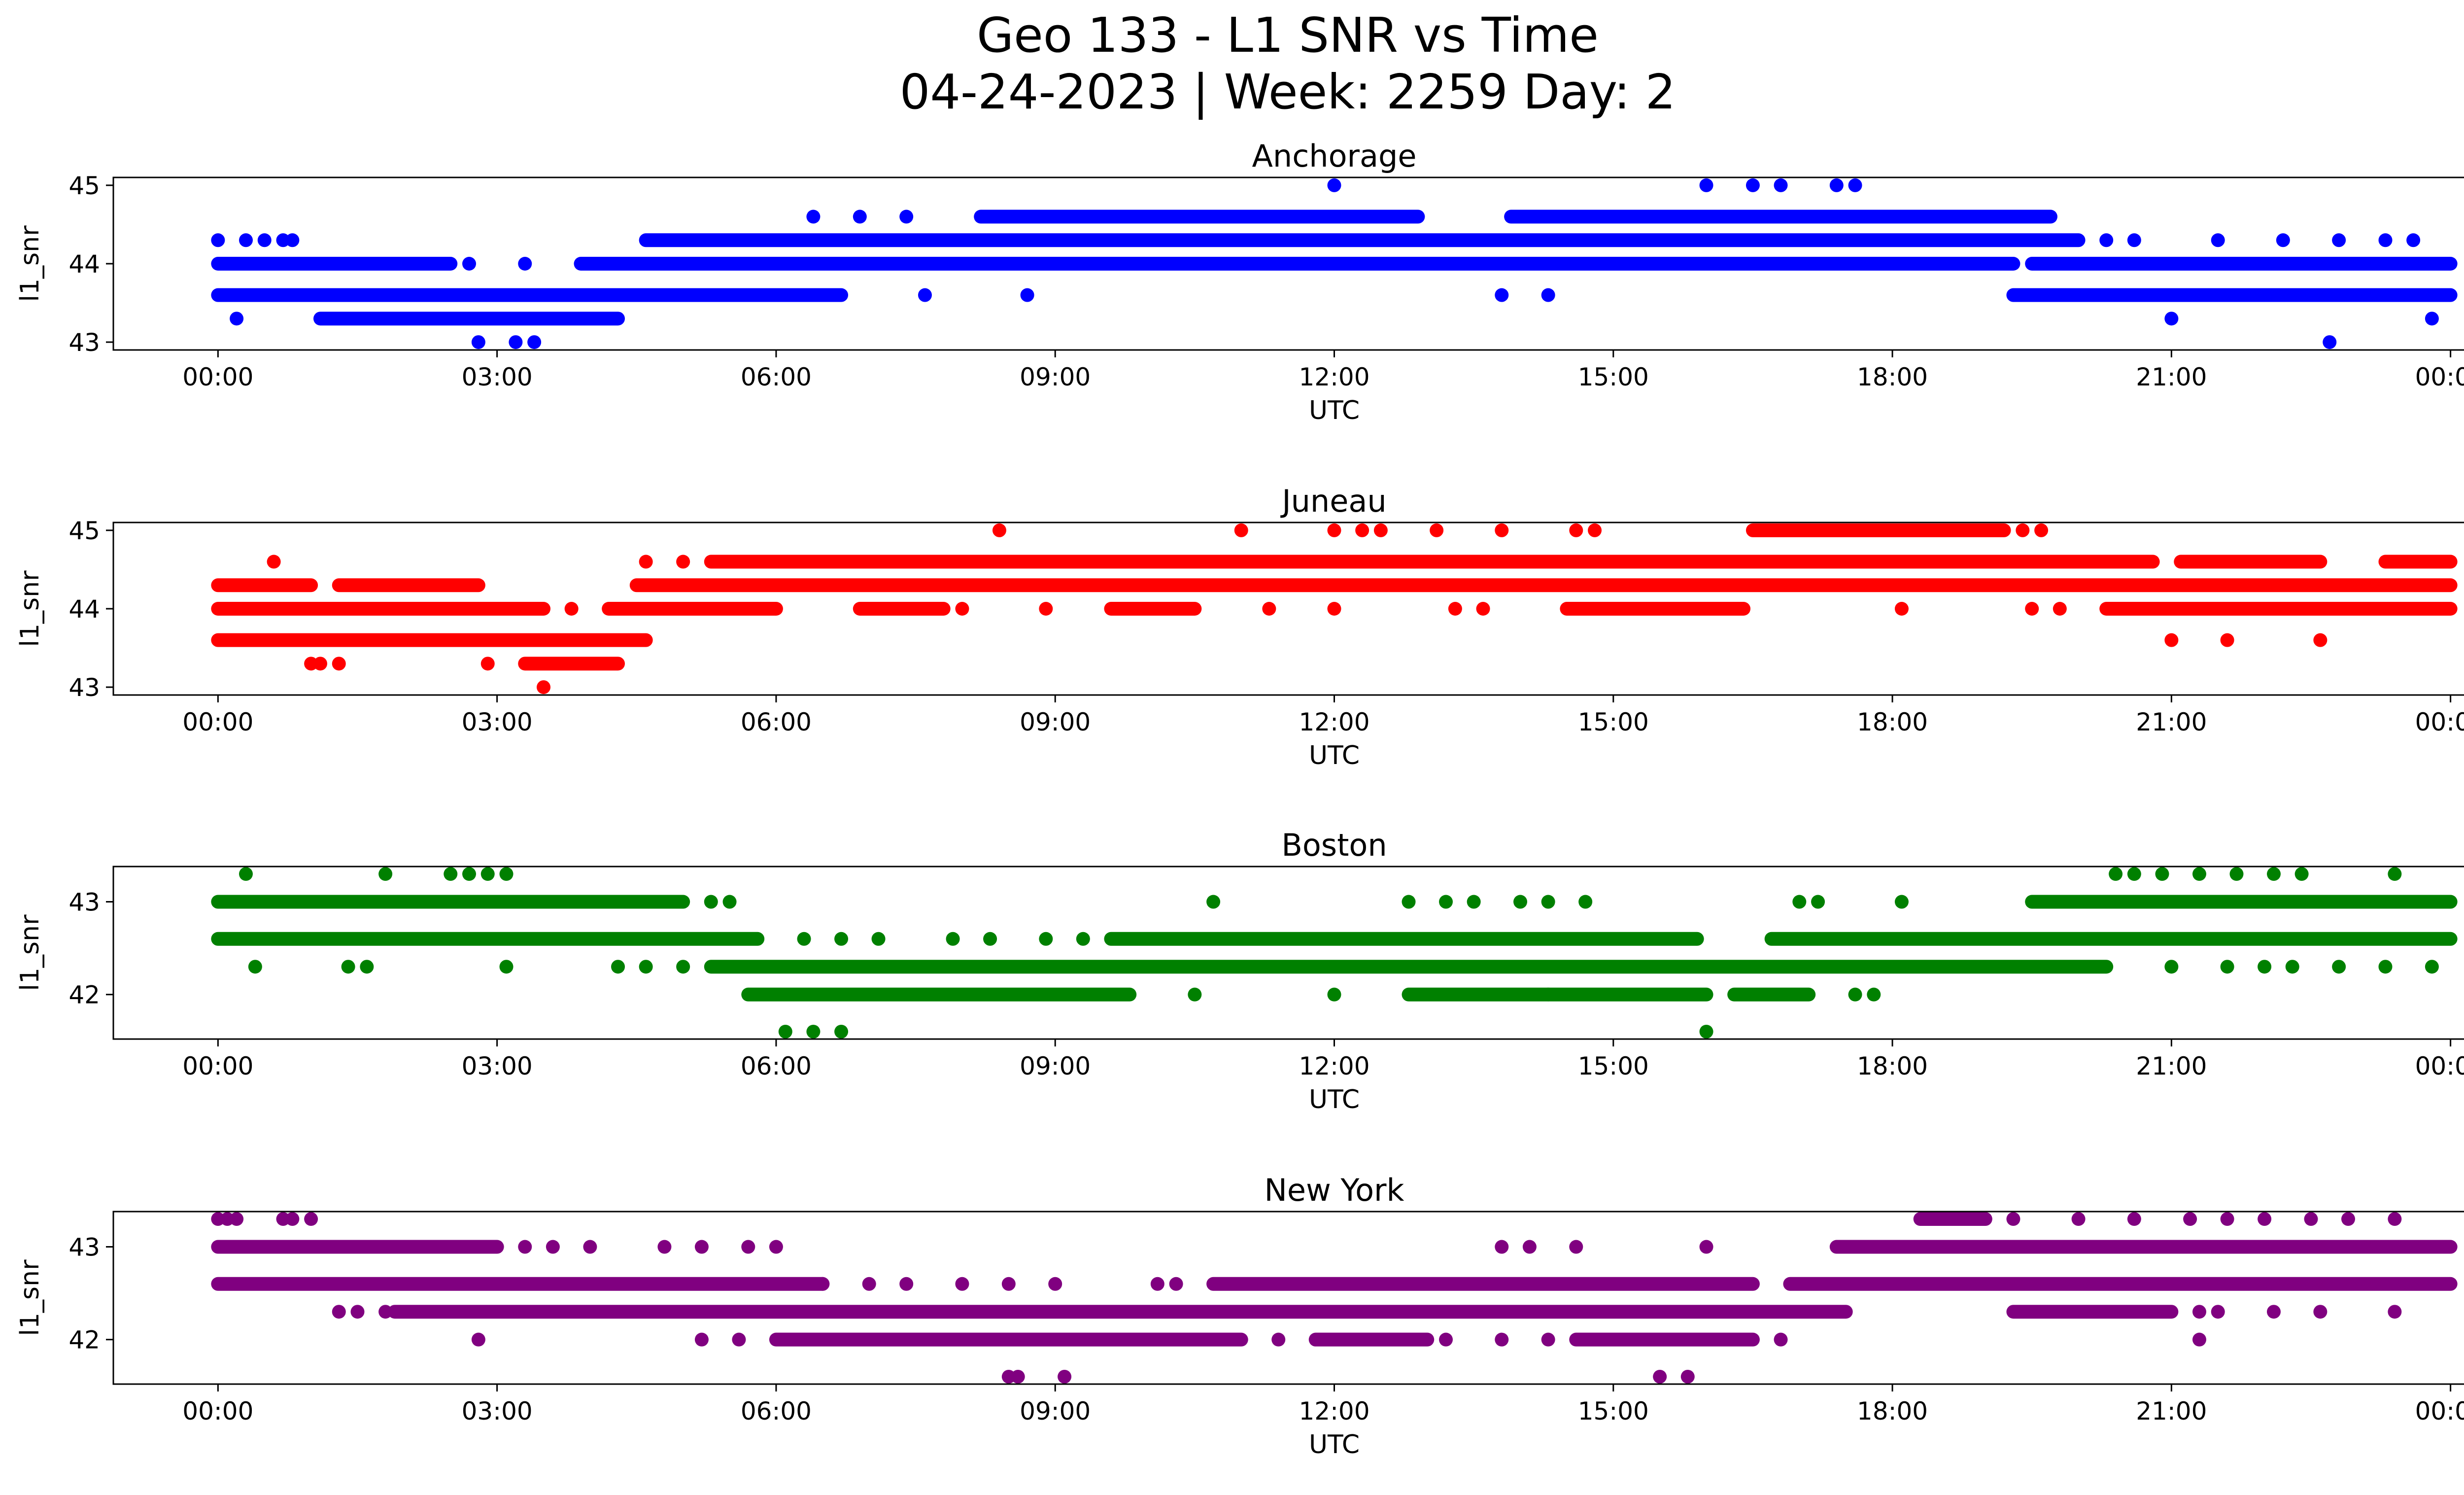 The image size is (2464, 1495). I want to click on y-axis-label: l1_snr, so click(30, 952).